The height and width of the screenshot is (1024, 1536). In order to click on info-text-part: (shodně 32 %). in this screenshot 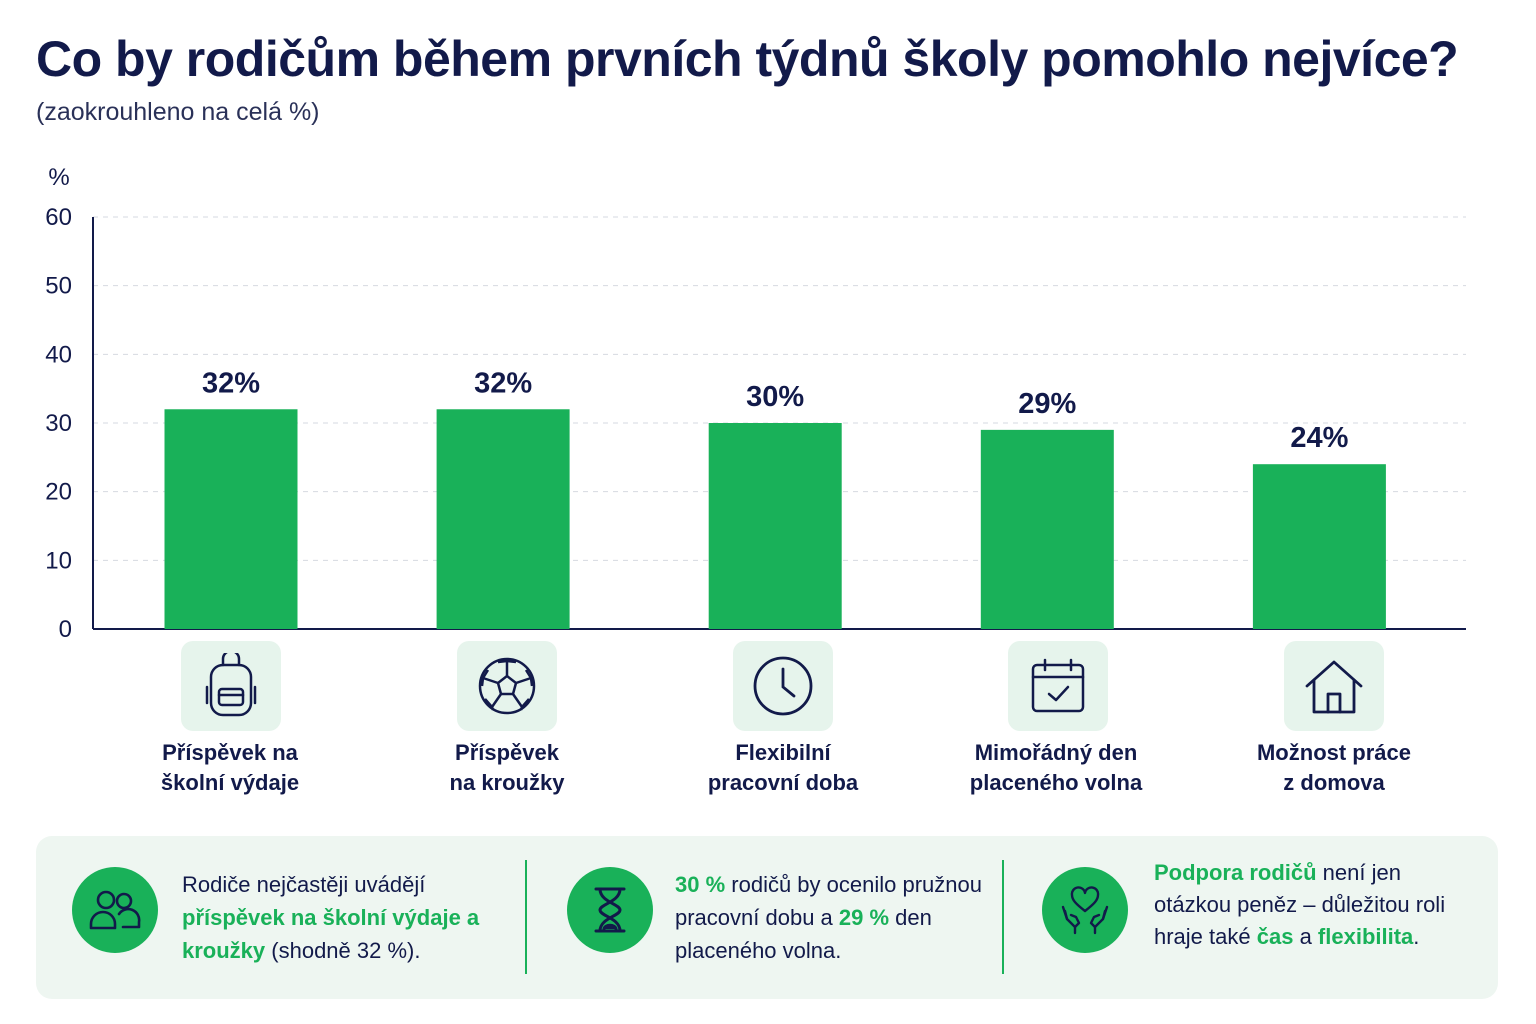, I will do `click(343, 950)`.